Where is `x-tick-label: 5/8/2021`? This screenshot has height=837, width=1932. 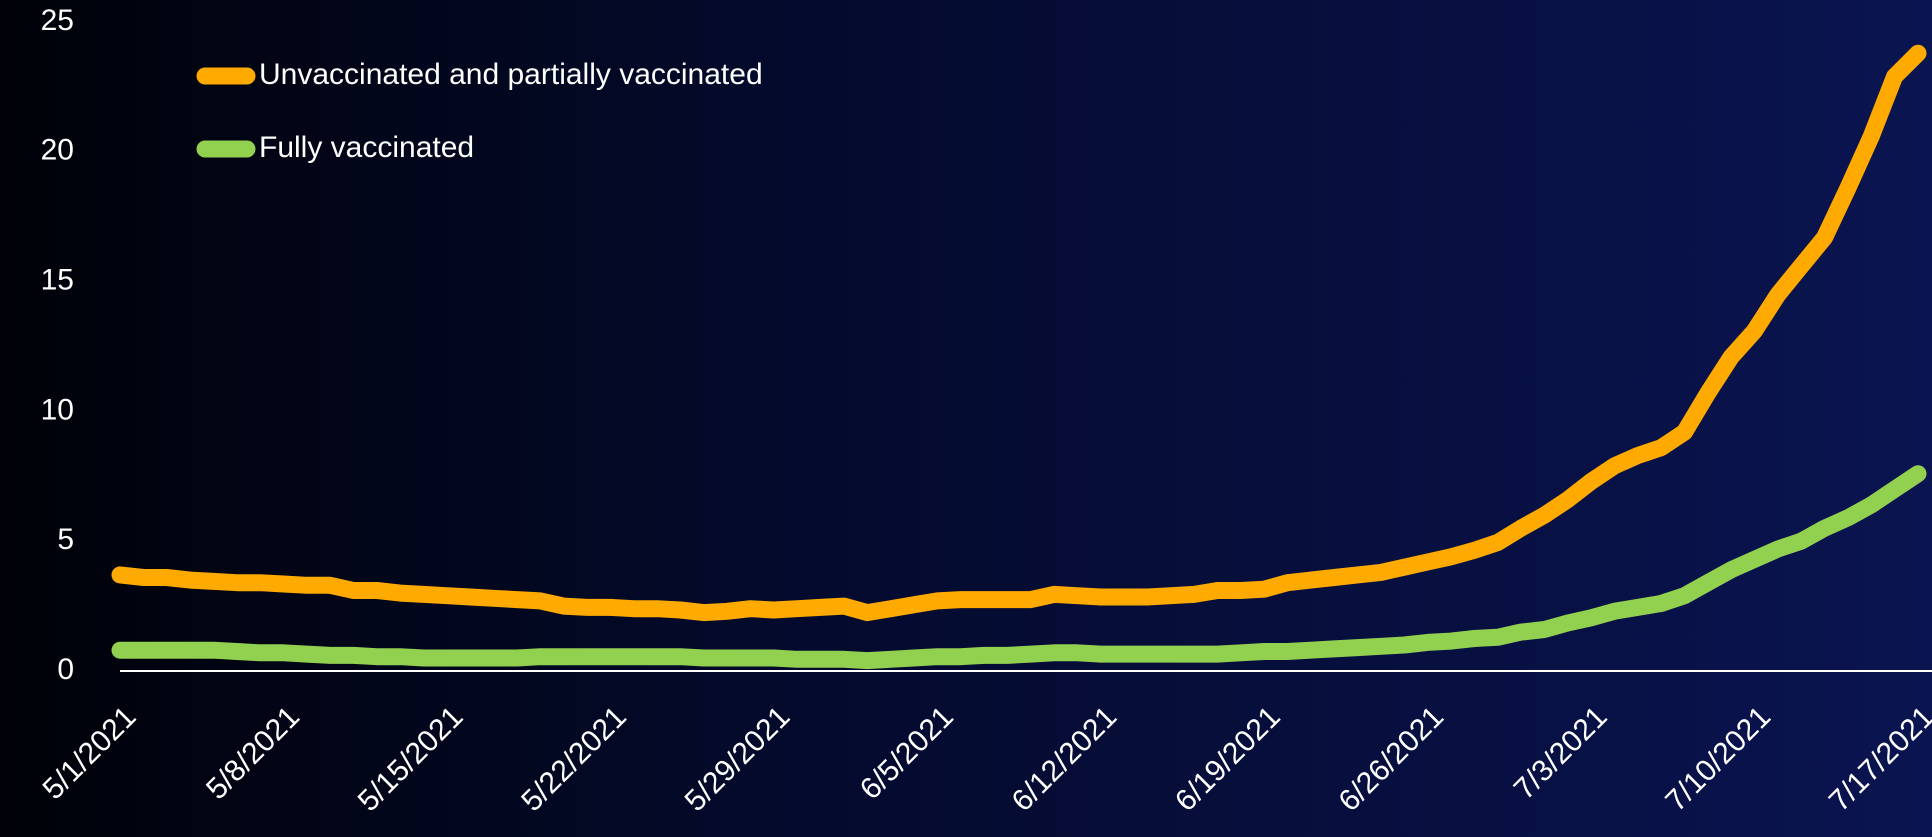 x-tick-label: 5/8/2021 is located at coordinates (253, 753).